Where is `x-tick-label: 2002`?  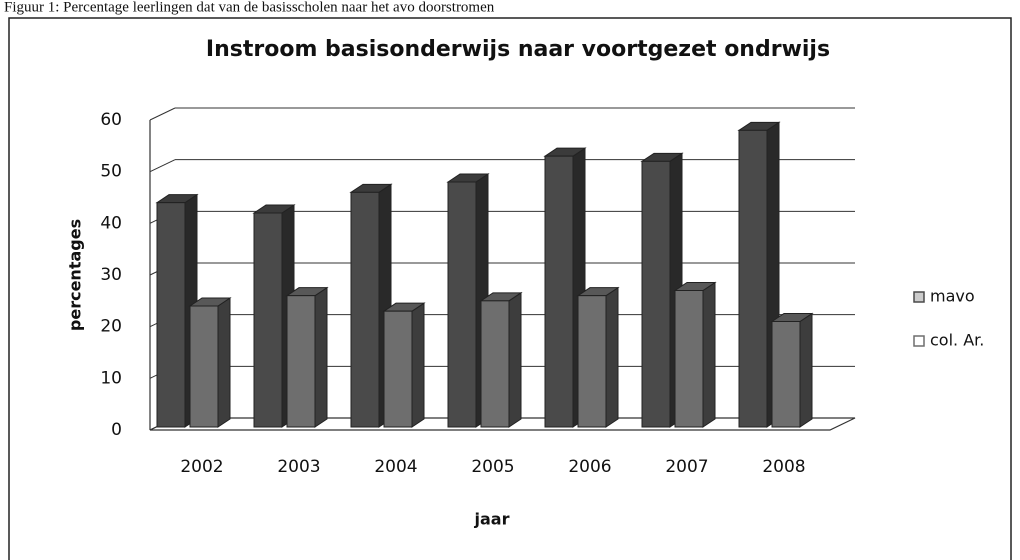
x-tick-label: 2002 is located at coordinates (201, 467).